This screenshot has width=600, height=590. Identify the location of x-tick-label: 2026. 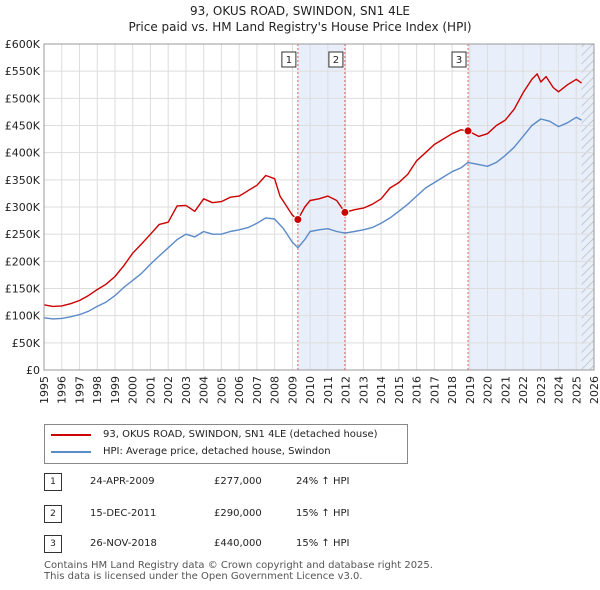
(594, 390).